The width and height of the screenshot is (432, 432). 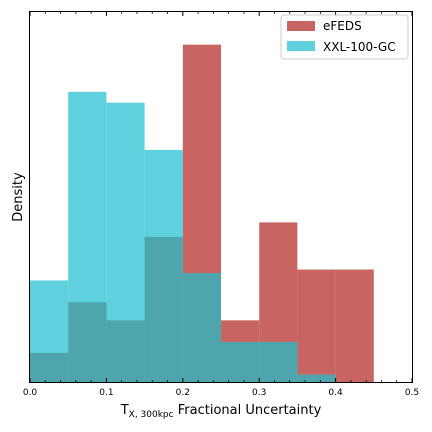 What do you see at coordinates (412, 393) in the screenshot?
I see `x-tick-label-5: 0.5` at bounding box center [412, 393].